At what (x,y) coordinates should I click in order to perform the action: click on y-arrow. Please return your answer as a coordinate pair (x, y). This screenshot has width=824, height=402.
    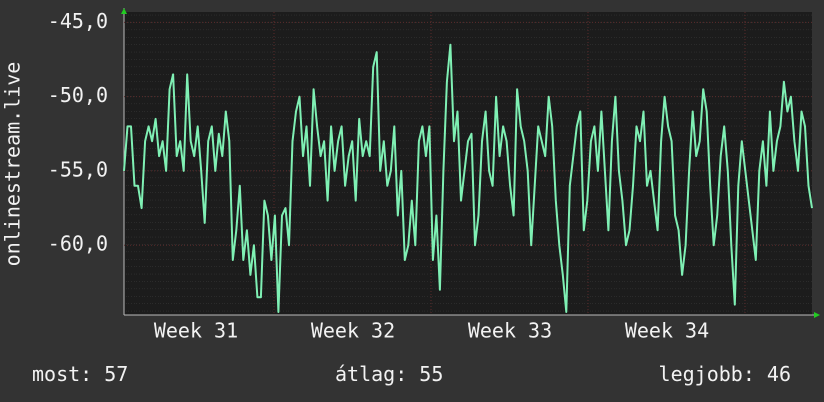
    Looking at the image, I should click on (124, 11).